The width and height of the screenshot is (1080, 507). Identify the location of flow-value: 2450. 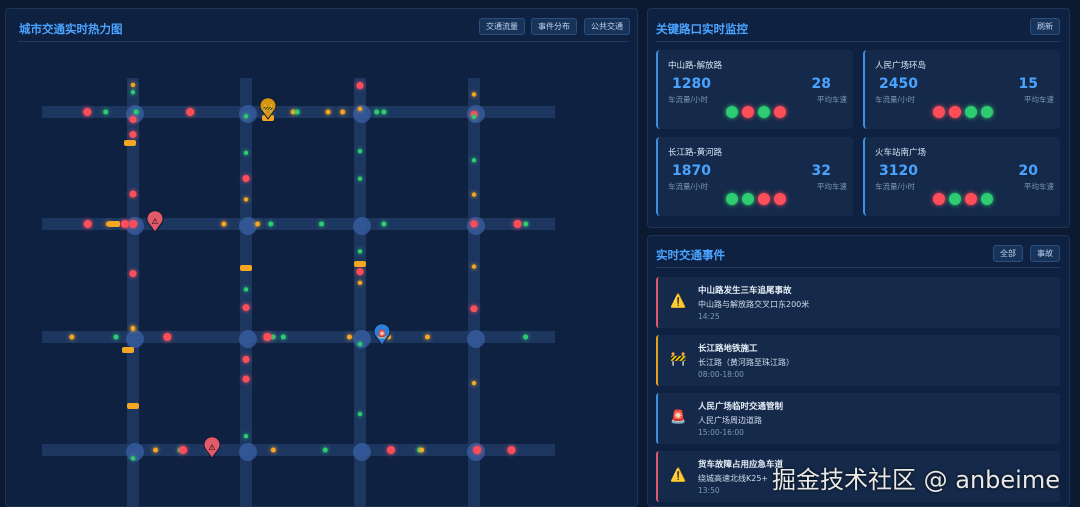
(898, 84).